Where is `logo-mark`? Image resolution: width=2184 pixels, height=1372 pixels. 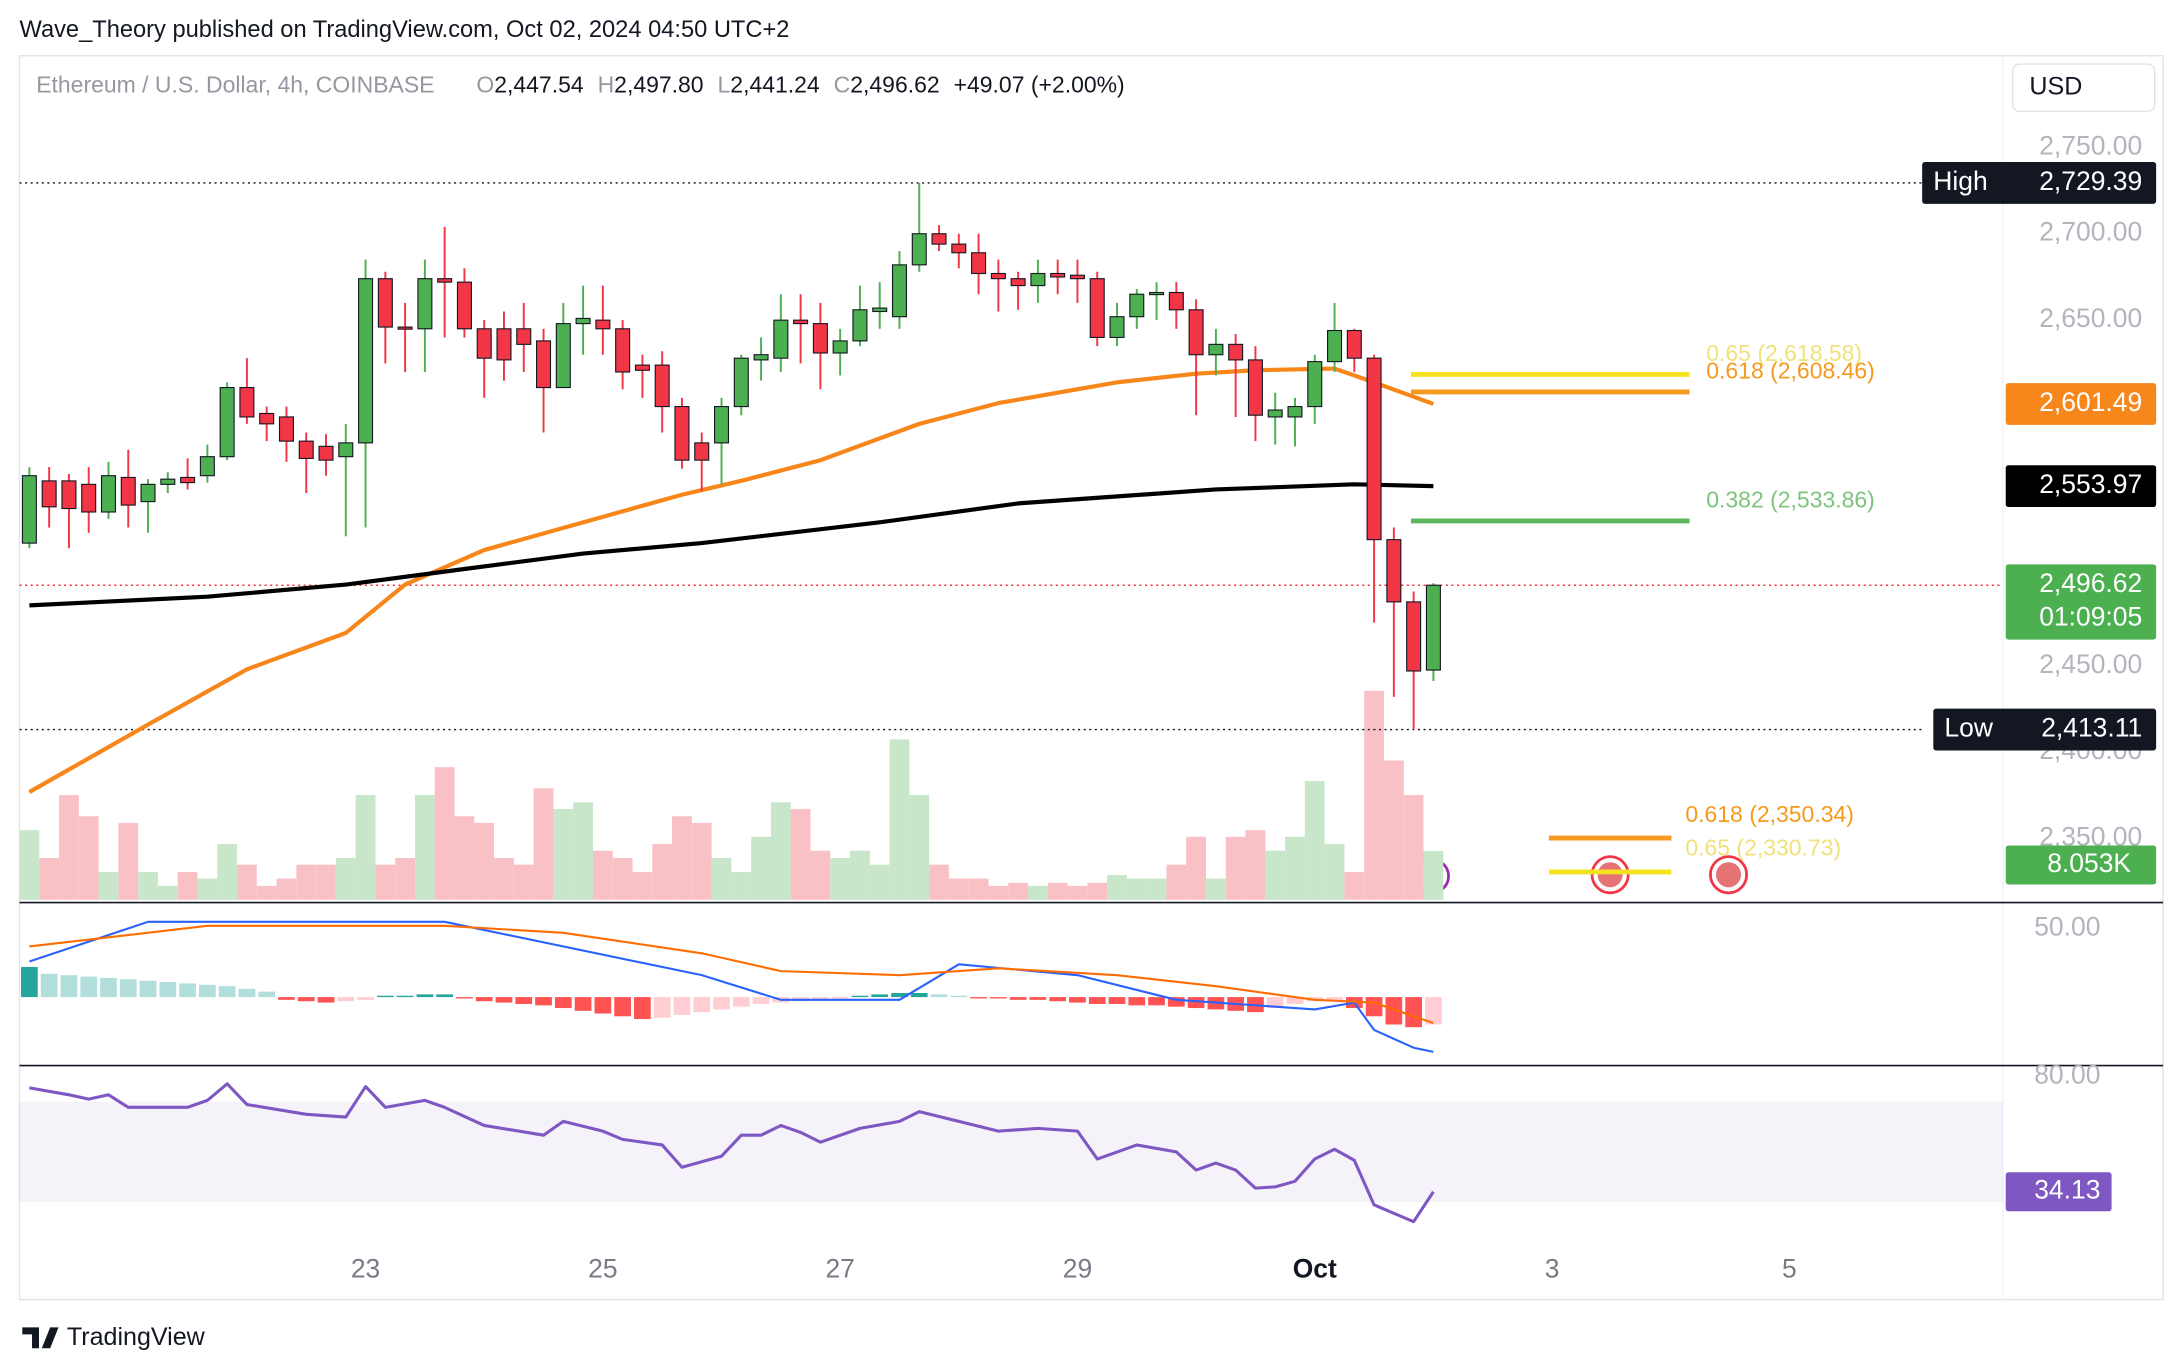 logo-mark is located at coordinates (40, 1338).